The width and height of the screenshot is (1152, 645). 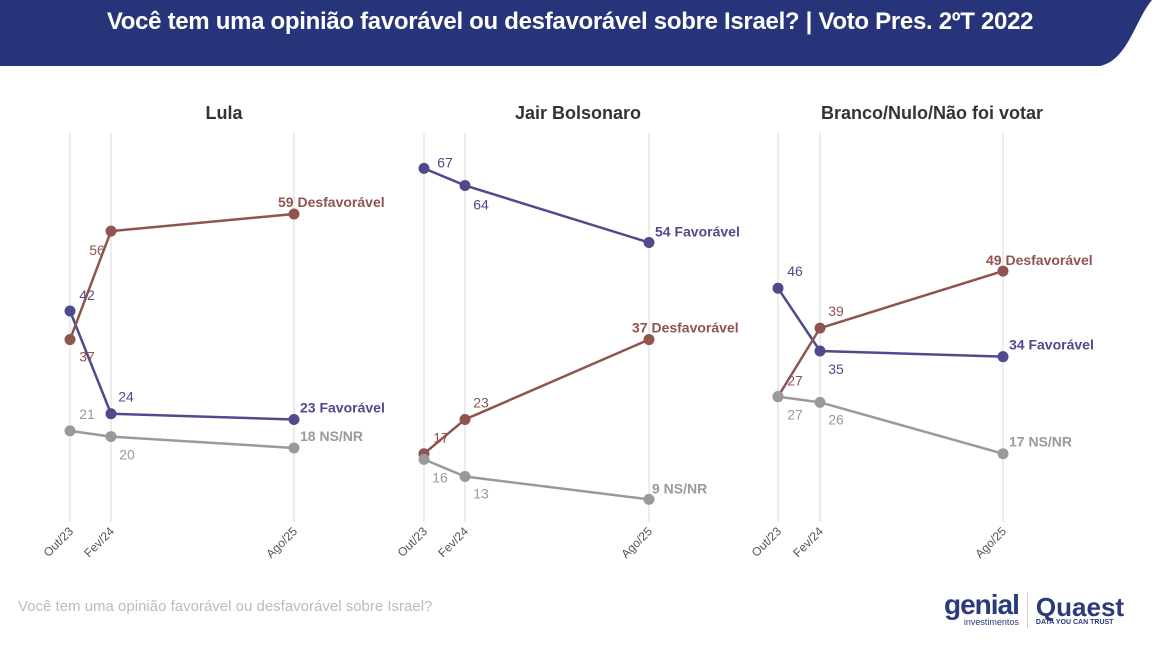 I want to click on data-label: 39, so click(x=836, y=311).